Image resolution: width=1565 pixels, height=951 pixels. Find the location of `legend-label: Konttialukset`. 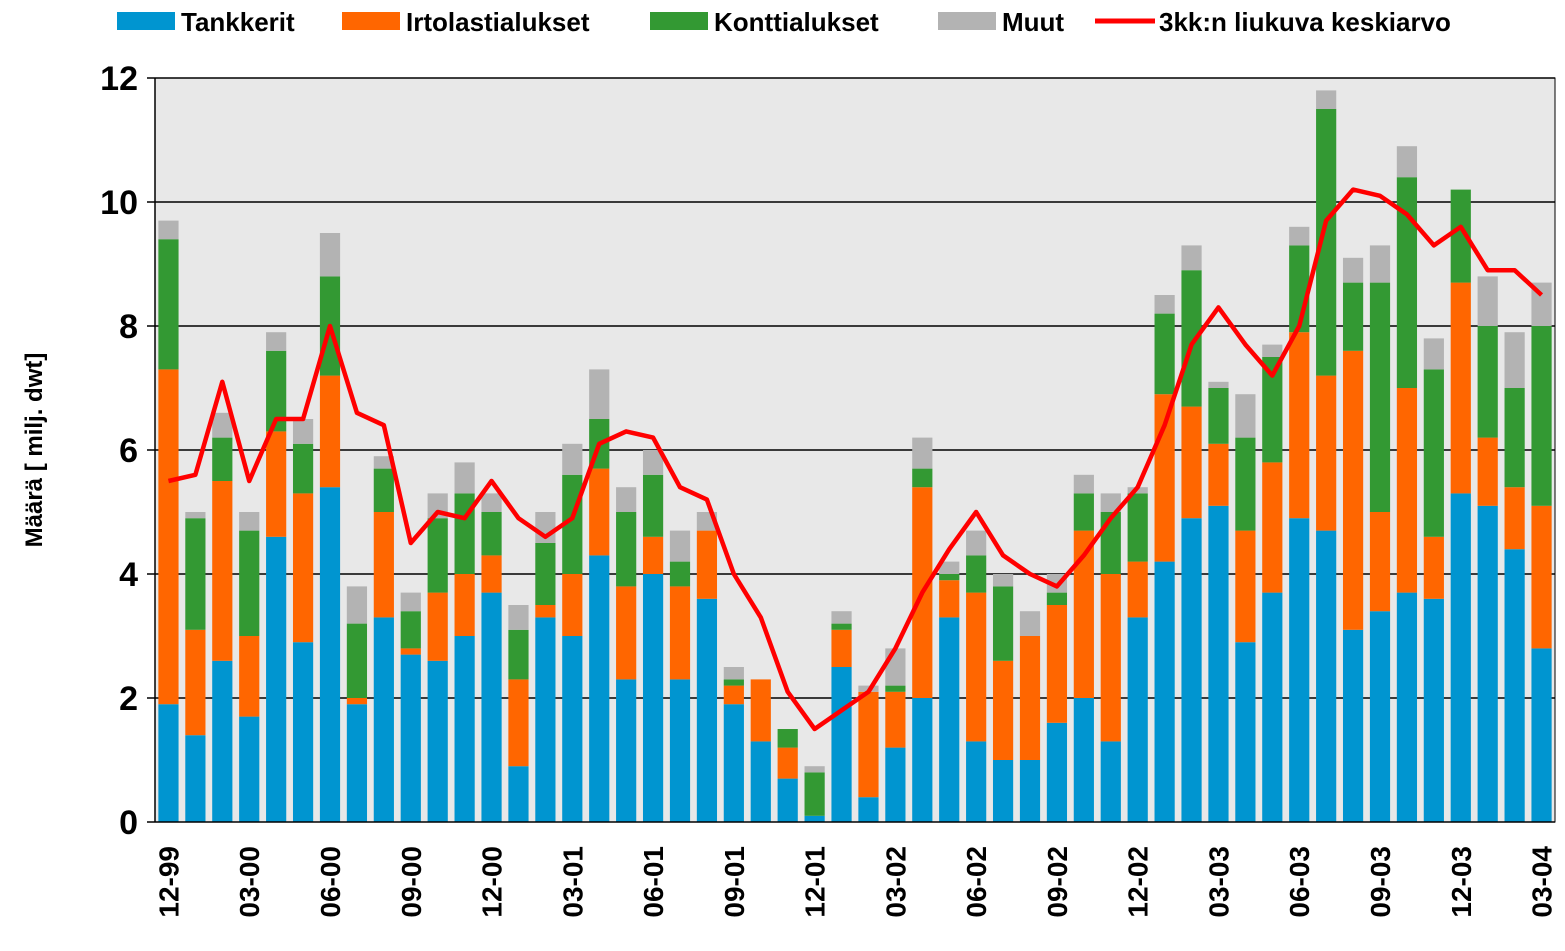

legend-label: Konttialukset is located at coordinates (796, 22).